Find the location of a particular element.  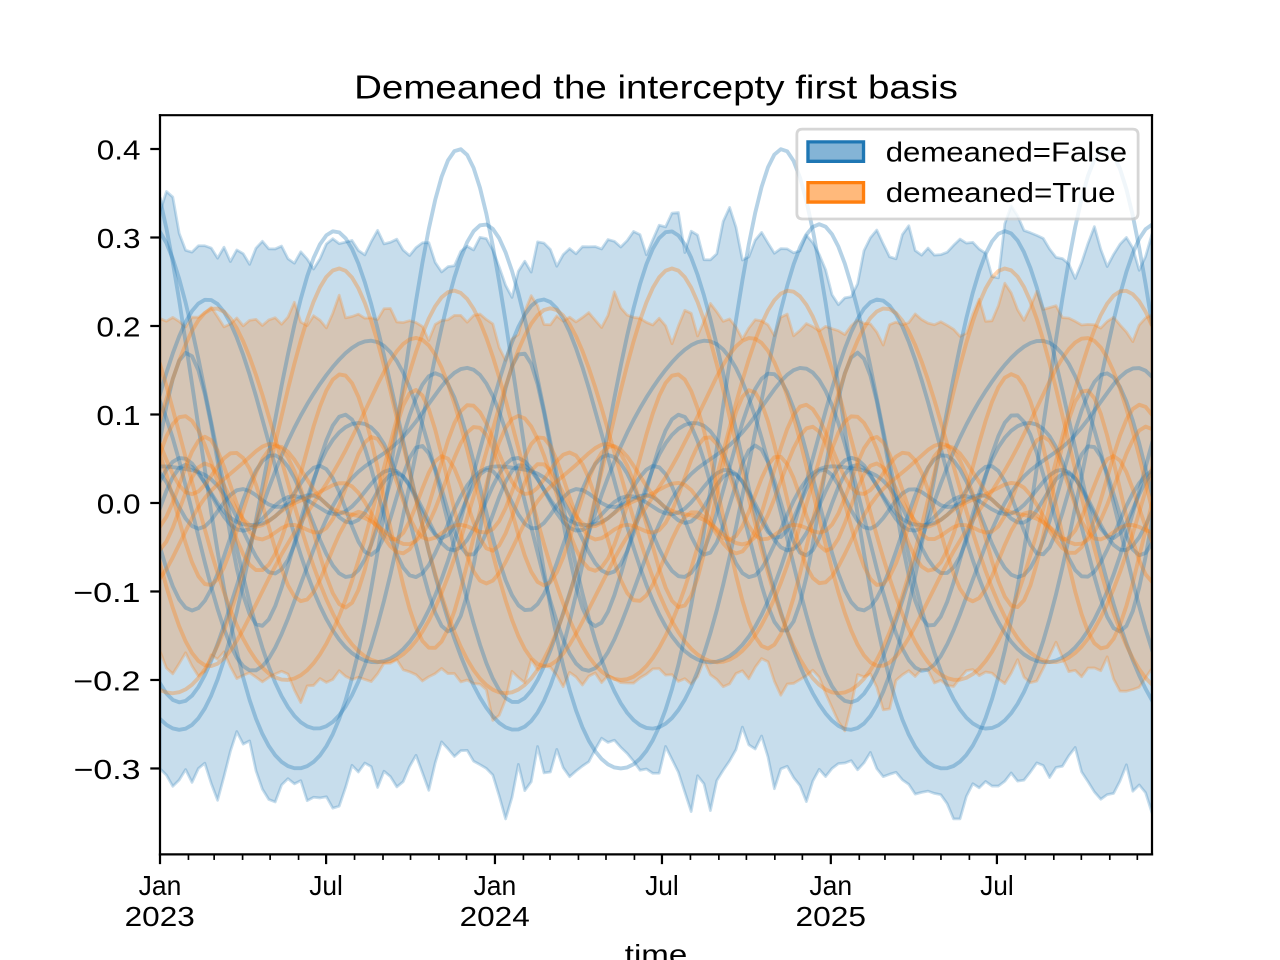

svg-text: −0.3 is located at coordinates (107, 769).